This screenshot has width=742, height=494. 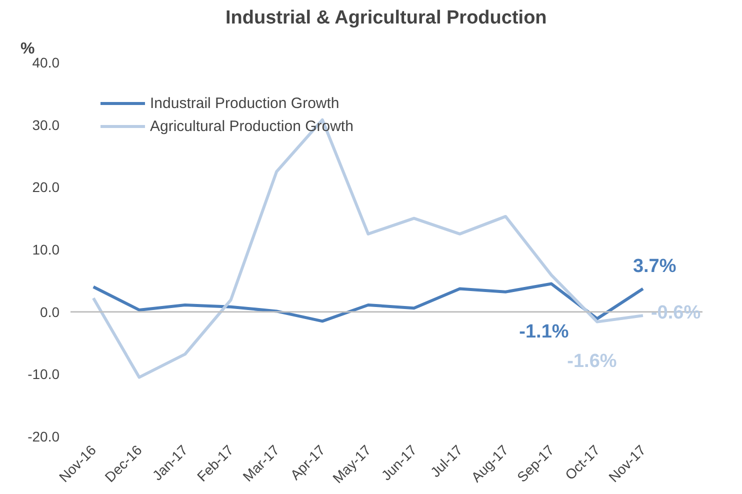 I want to click on legend-label: Agricultural Production Growth, so click(x=252, y=126).